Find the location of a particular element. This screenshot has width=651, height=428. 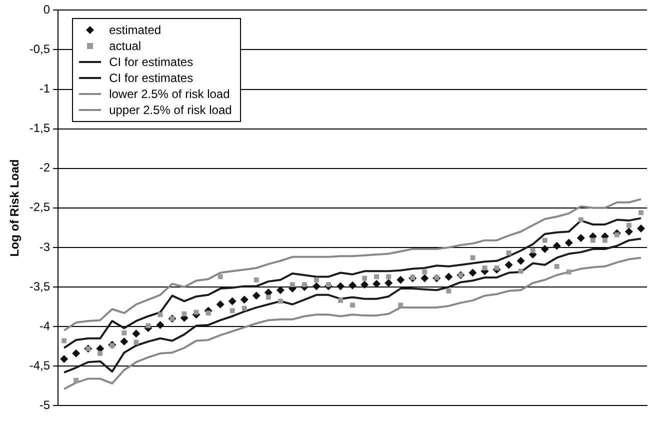

y-tick-label: -5 is located at coordinates (44, 405).